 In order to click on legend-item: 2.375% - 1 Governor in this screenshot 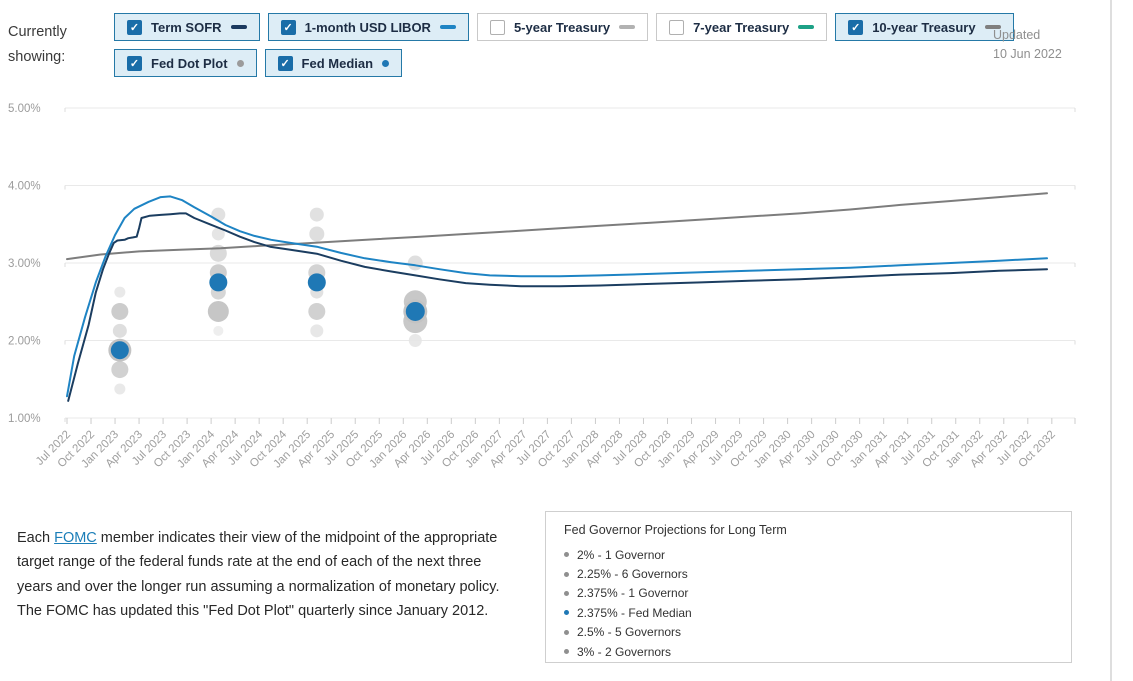, I will do `click(808, 593)`.